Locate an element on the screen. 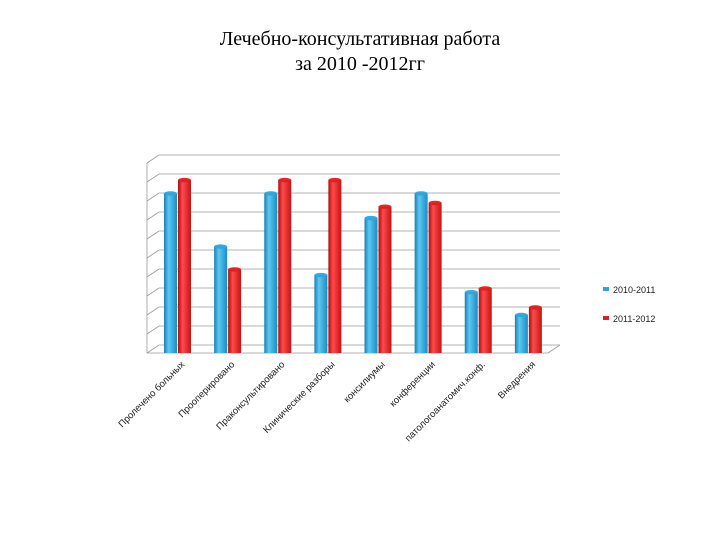  chart-title-line-2: за 2010 -2012гг is located at coordinates (360, 64).